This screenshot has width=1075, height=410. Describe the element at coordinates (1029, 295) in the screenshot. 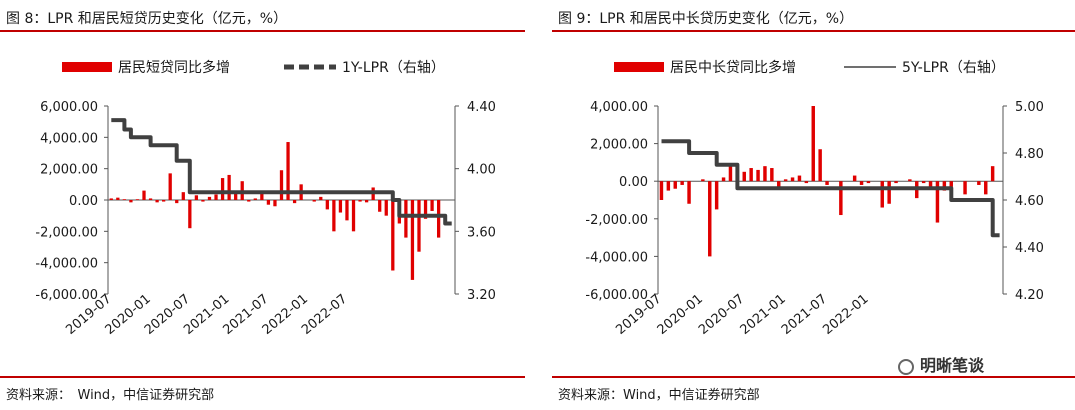

I see `y2-tick-label: 4.20` at that location.